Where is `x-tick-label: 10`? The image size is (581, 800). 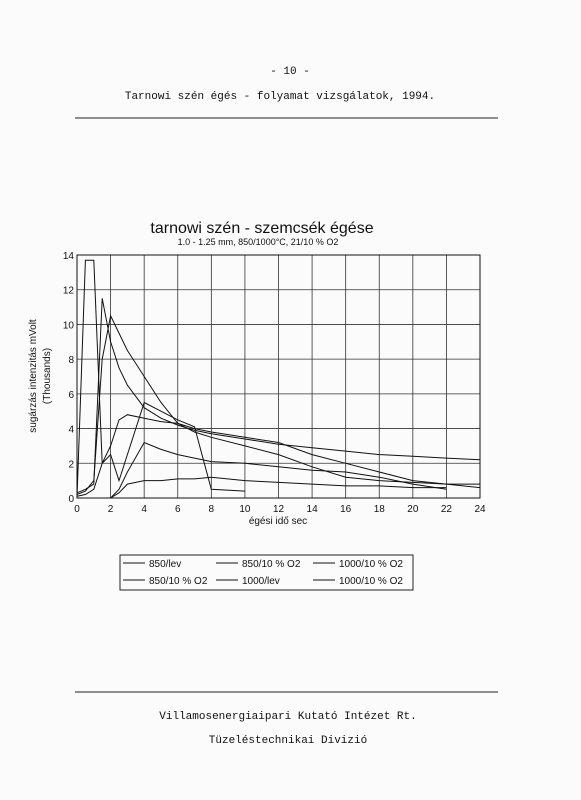
x-tick-label: 10 is located at coordinates (245, 509).